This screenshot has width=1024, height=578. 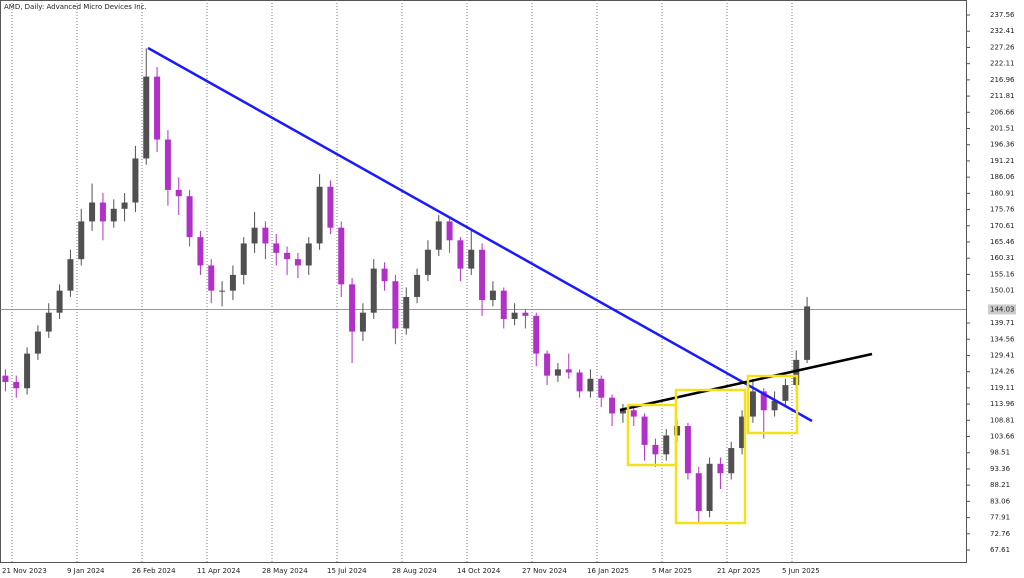 I want to click on y-tick-label: 206.66, so click(x=1002, y=112).